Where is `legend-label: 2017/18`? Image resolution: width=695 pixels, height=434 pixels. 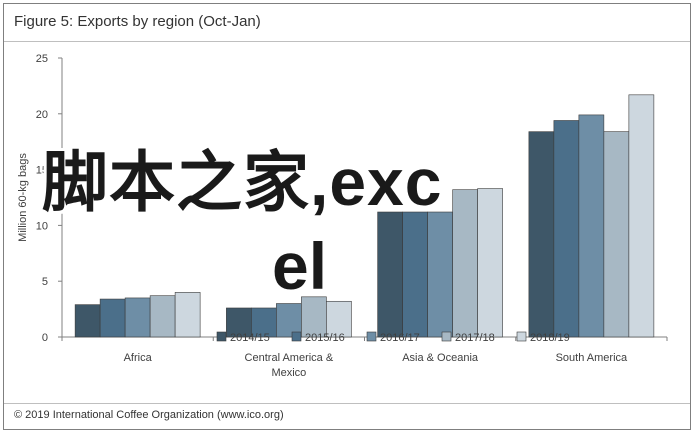 legend-label: 2017/18 is located at coordinates (475, 338).